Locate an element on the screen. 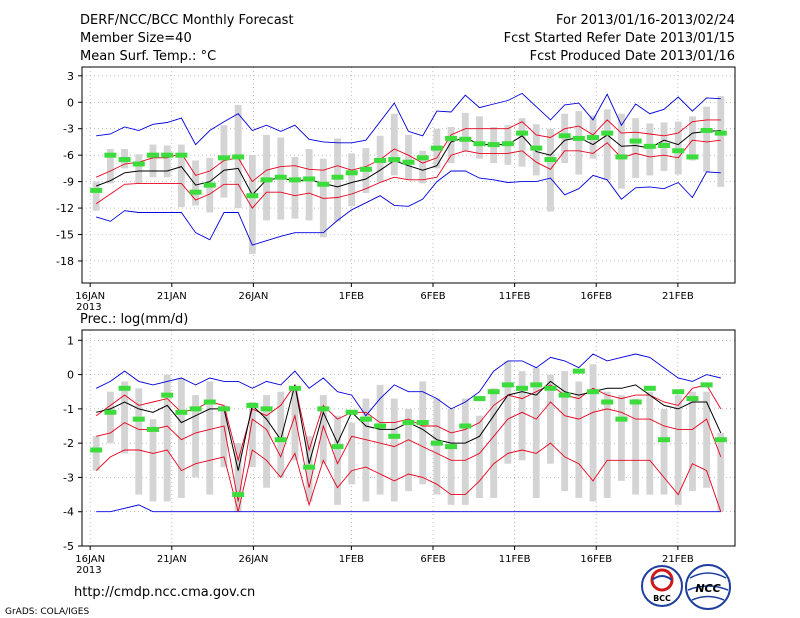 The image size is (800, 618). line-p75 is located at coordinates (408, 151).